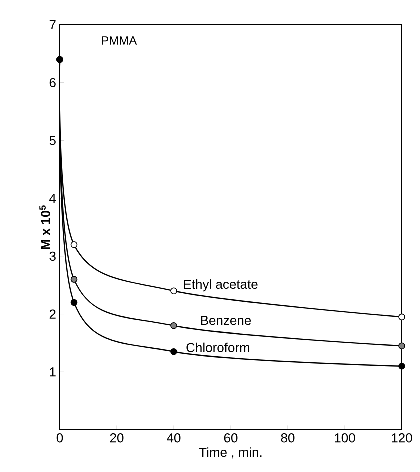  Describe the element at coordinates (288, 438) in the screenshot. I see `x-tick-label: 80` at that location.